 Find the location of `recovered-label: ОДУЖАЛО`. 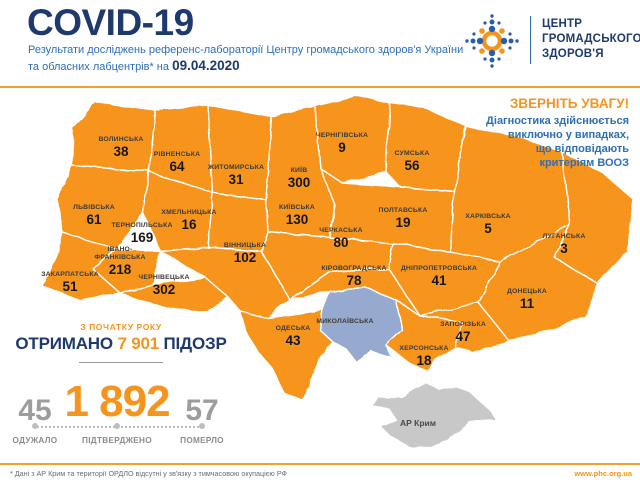

recovered-label: ОДУЖАЛО is located at coordinates (35, 440).